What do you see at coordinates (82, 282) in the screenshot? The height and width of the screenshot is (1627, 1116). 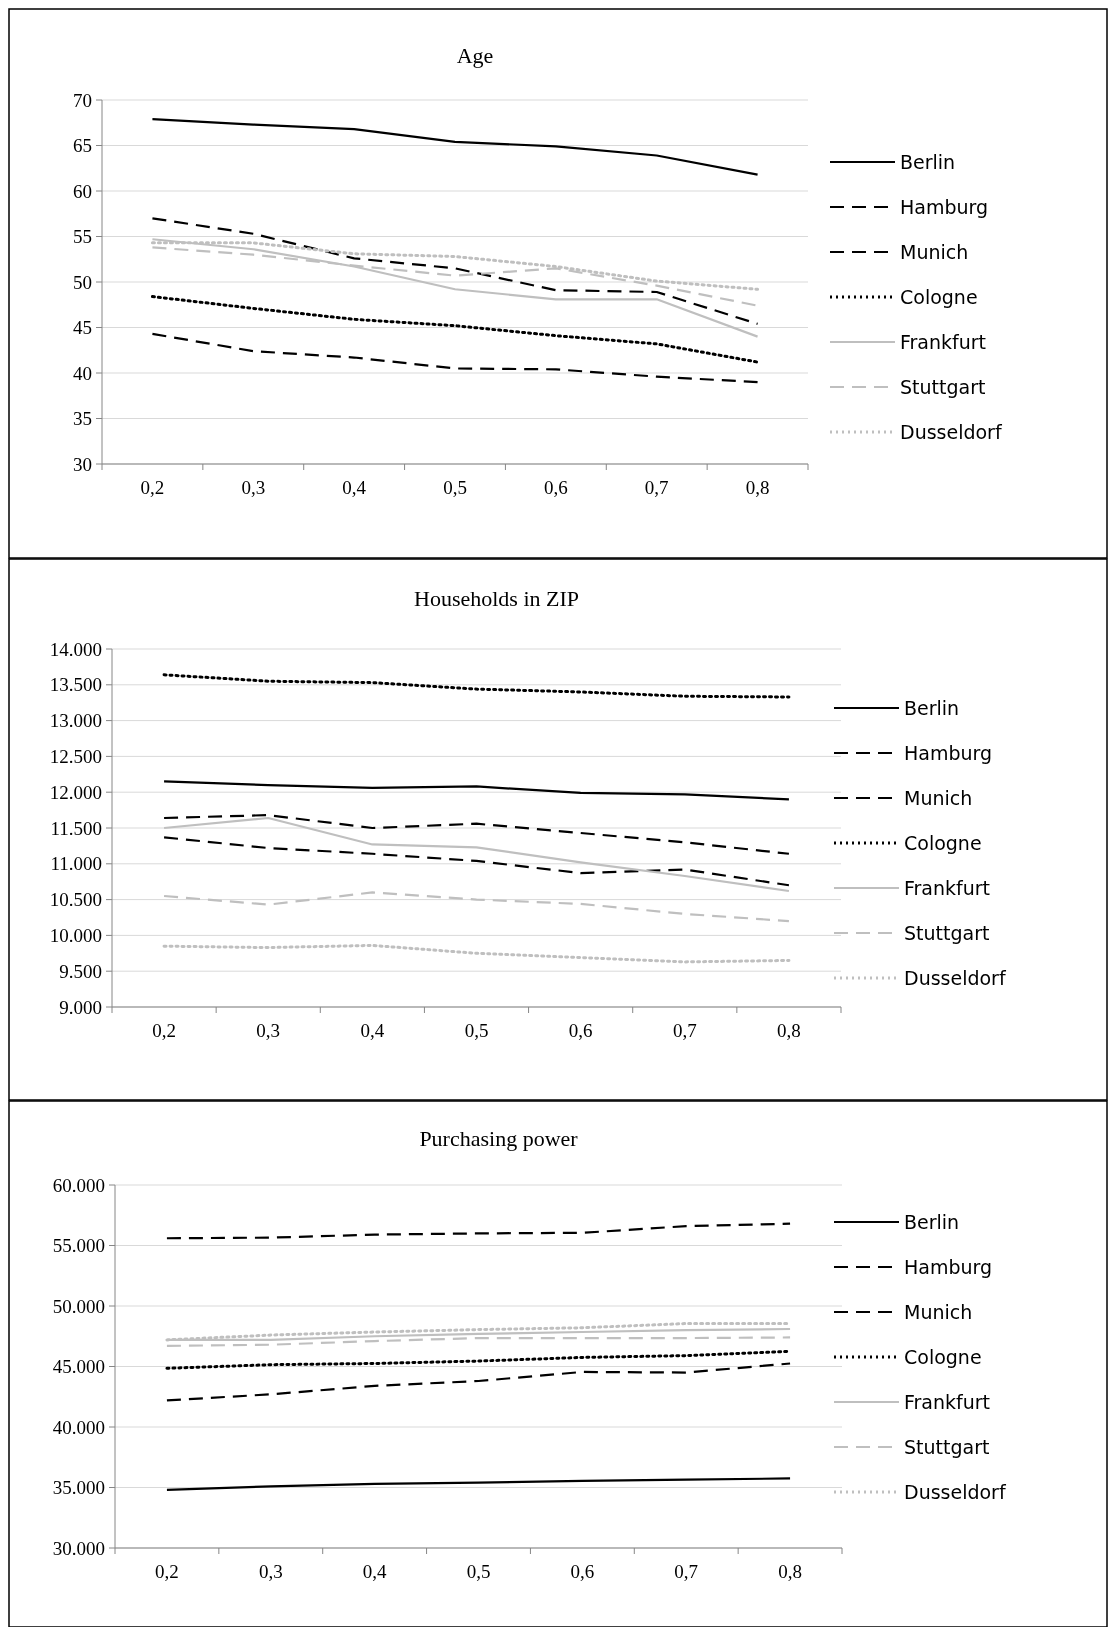 I see `y-tick-label: 50` at bounding box center [82, 282].